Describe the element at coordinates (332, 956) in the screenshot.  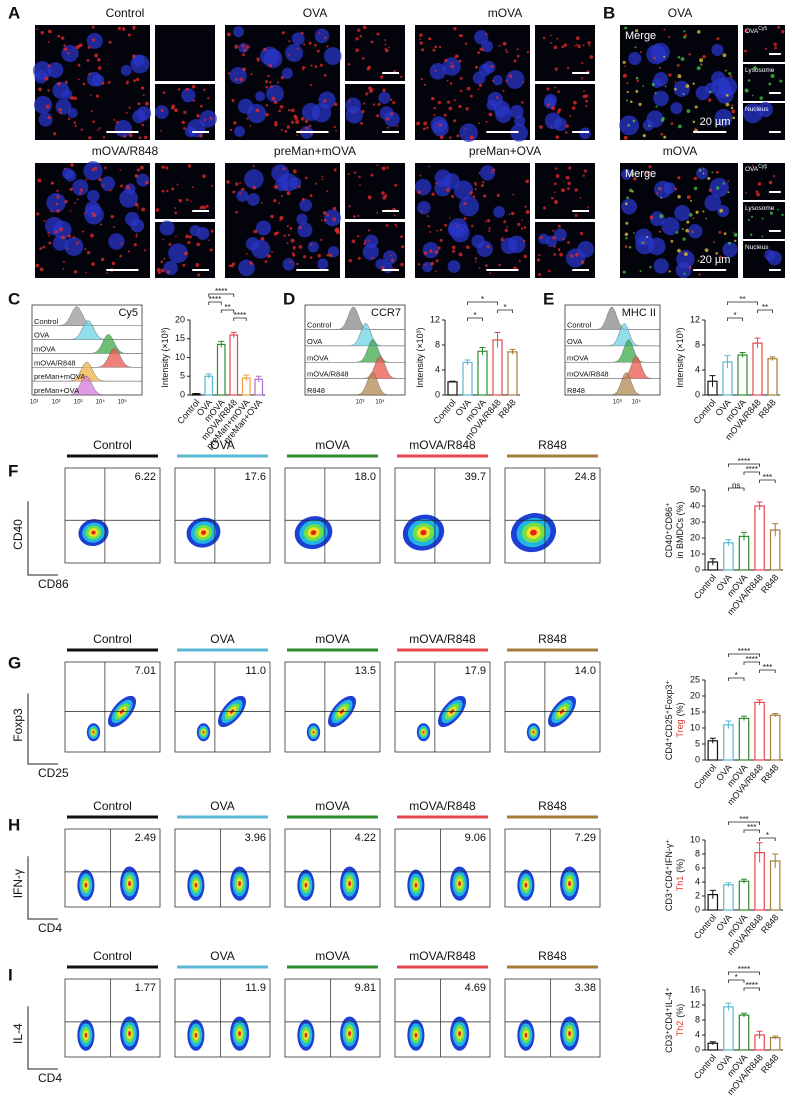
I see `group-title: mOVA` at that location.